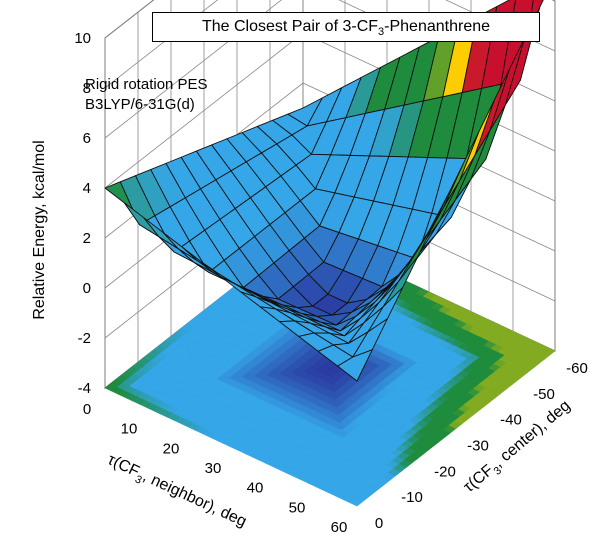 The image size is (610, 550). What do you see at coordinates (478, 446) in the screenshot?
I see `y-tick-label: -30` at bounding box center [478, 446].